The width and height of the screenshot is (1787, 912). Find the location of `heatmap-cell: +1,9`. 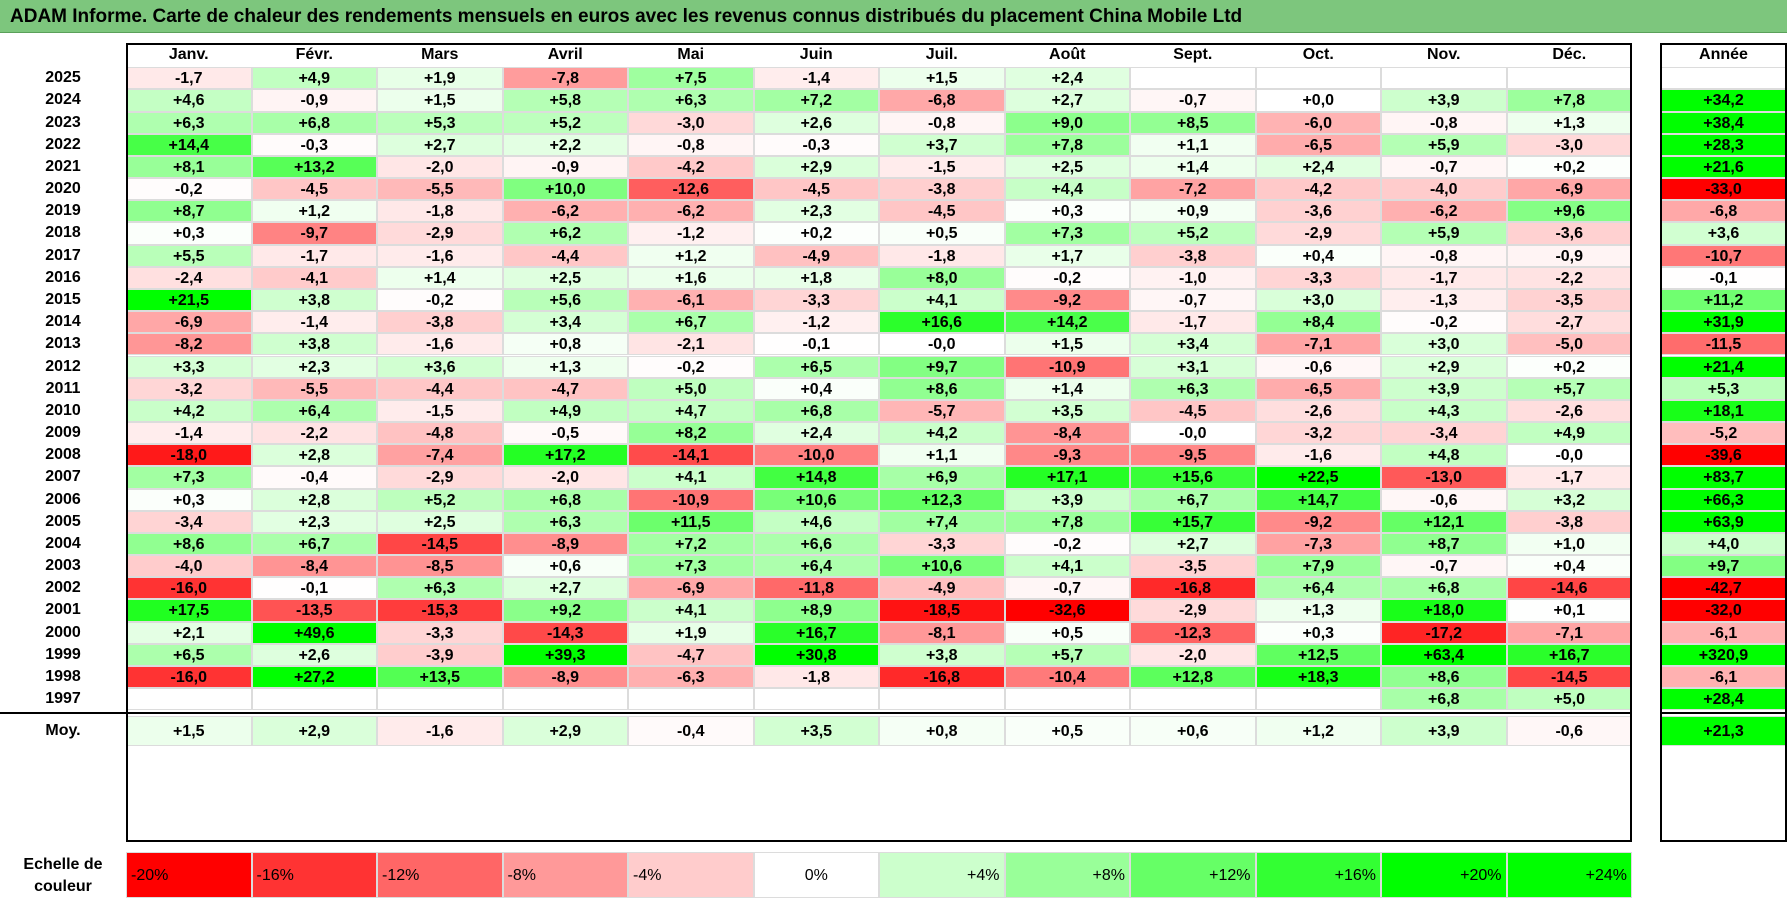

heatmap-cell: +1,9 is located at coordinates (691, 632).